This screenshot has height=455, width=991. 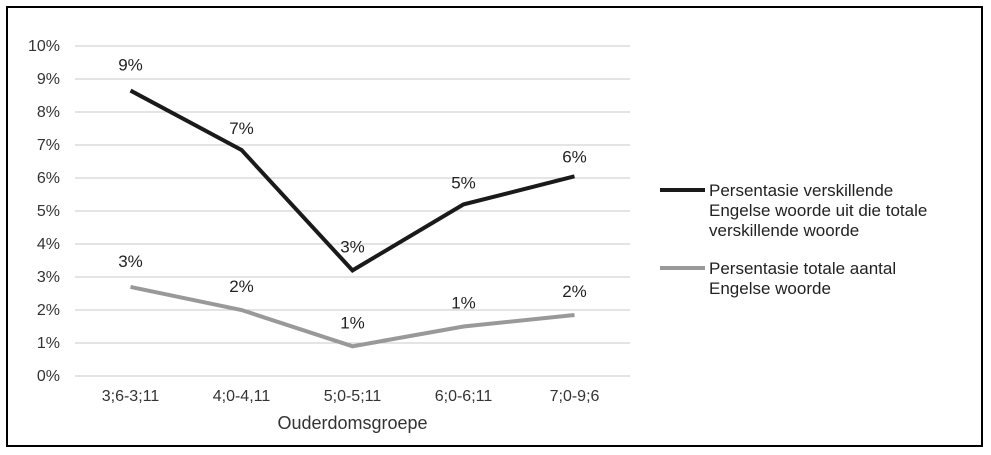 I want to click on x-tick-label: 7;0-9;6, so click(x=575, y=396).